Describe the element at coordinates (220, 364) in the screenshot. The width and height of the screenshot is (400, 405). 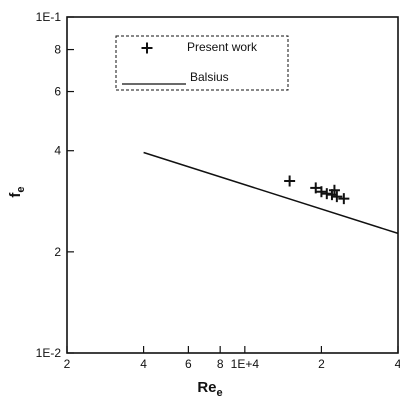
I see `x-tick-label: 8` at that location.